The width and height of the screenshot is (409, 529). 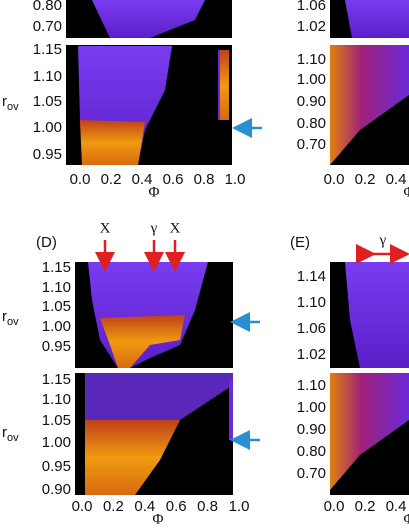 What do you see at coordinates (46, 242) in the screenshot?
I see `panel-label: (D)` at bounding box center [46, 242].